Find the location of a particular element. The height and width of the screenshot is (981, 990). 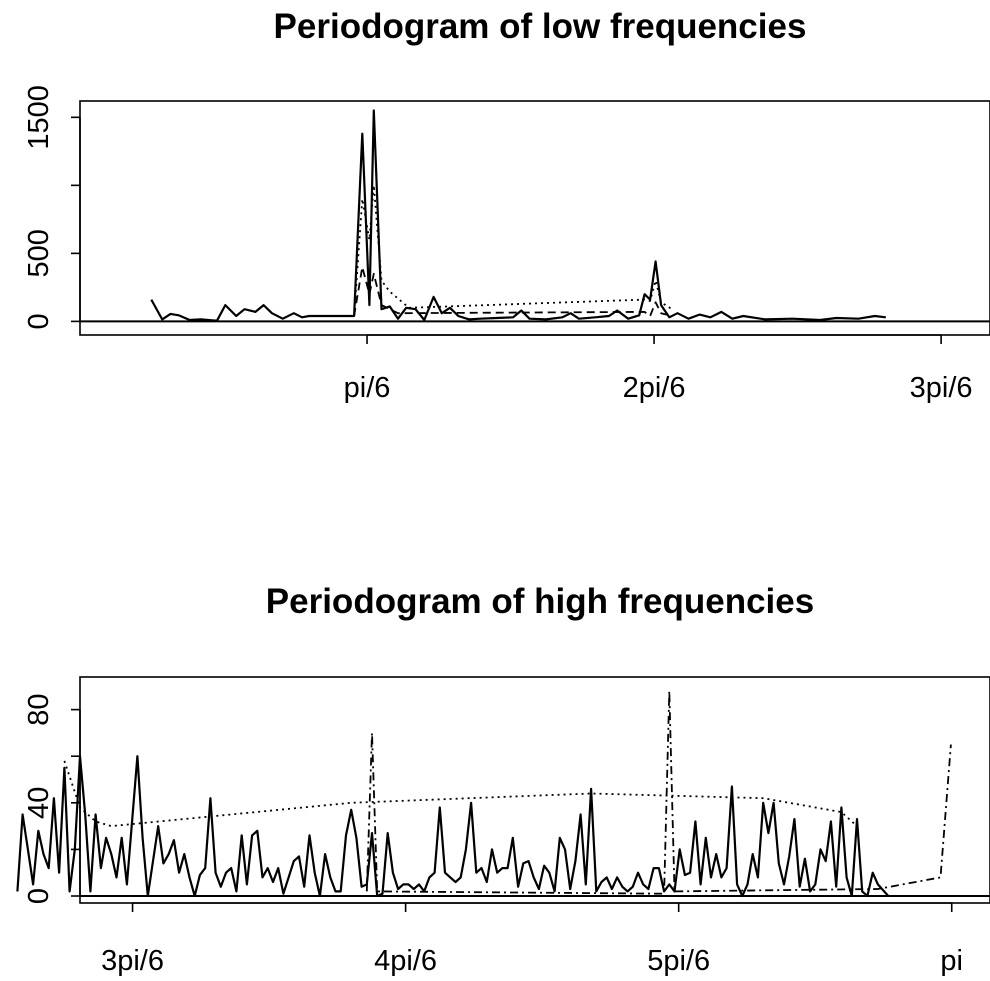

y-tick-label: 1500 is located at coordinates (39, 117).